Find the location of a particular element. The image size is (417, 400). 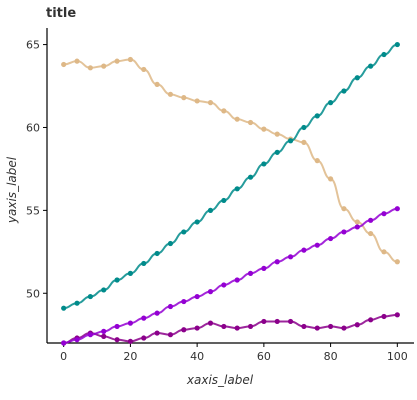

y-tick-label: 60 is located at coordinates (33, 127).